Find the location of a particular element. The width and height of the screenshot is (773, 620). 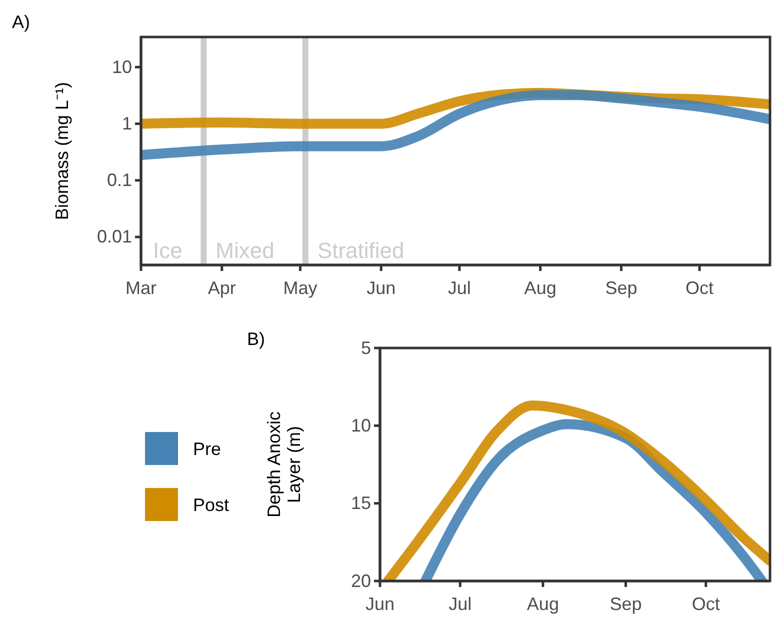

chart-title: A) is located at coordinates (21, 22).